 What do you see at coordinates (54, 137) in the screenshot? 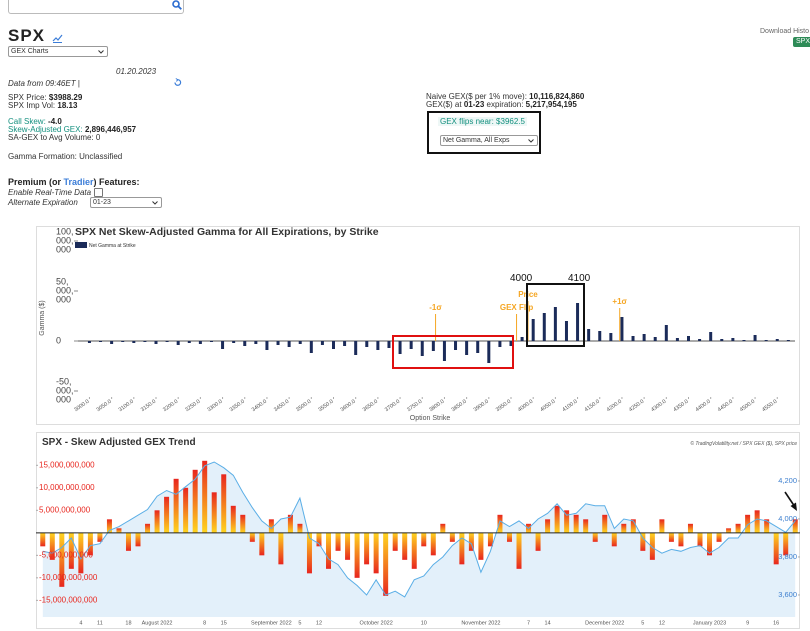
I see `sa-gex-vol: SA-GEX to Avg Volume: 0` at bounding box center [54, 137].